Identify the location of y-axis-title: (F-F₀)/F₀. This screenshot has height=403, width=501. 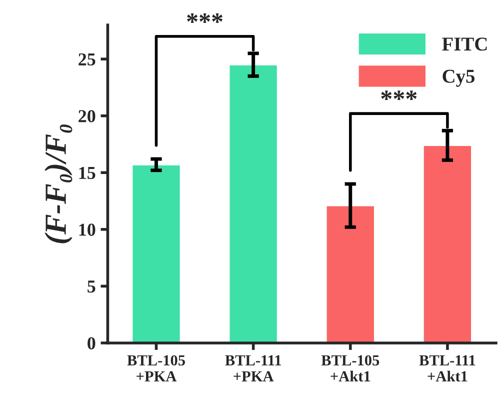
(58, 184).